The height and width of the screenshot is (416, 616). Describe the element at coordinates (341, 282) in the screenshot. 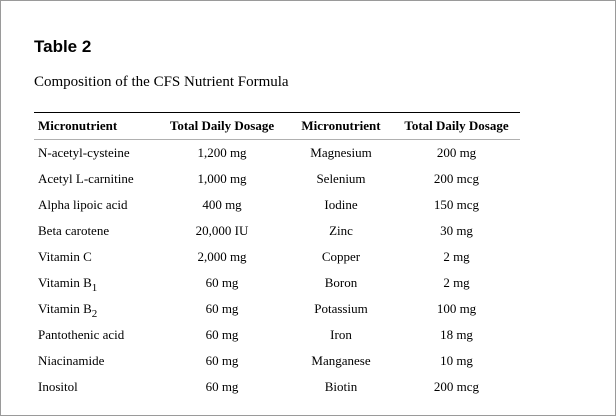

I see `cell-micronutrient-2: Boron` at that location.